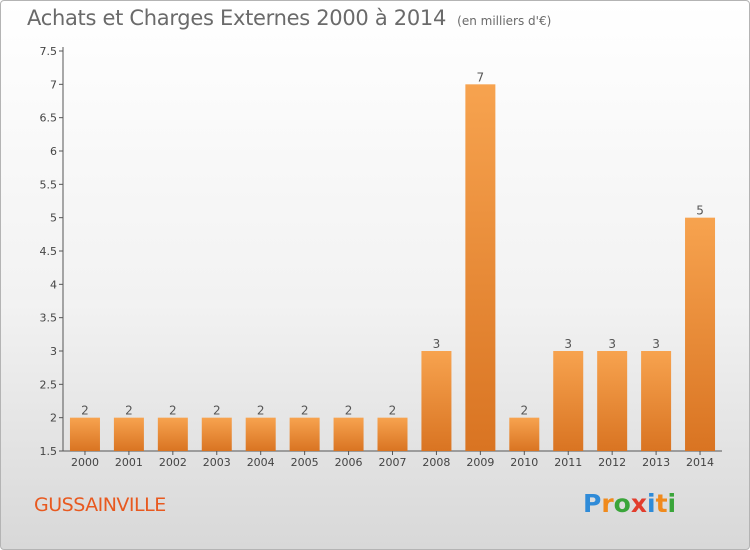 The height and width of the screenshot is (550, 750). Describe the element at coordinates (524, 411) in the screenshot. I see `data-label-2010: 2` at that location.